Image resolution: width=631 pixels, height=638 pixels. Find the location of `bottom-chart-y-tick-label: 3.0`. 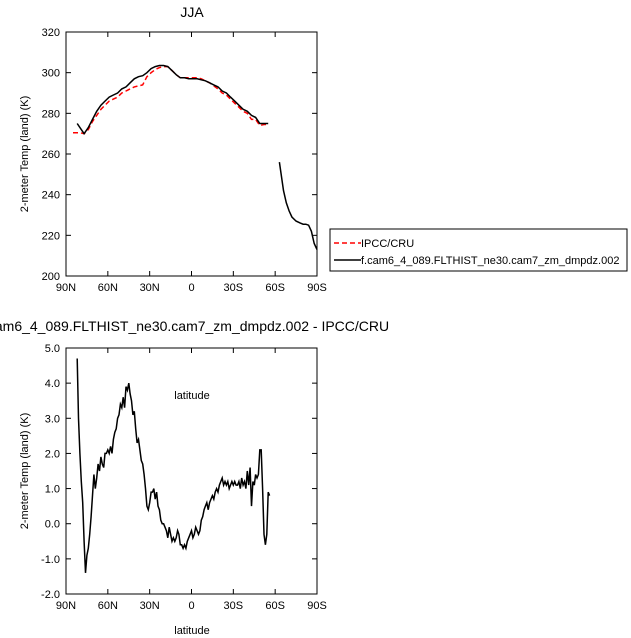

bottom-chart-y-tick-label: 3.0 is located at coordinates (52, 419).